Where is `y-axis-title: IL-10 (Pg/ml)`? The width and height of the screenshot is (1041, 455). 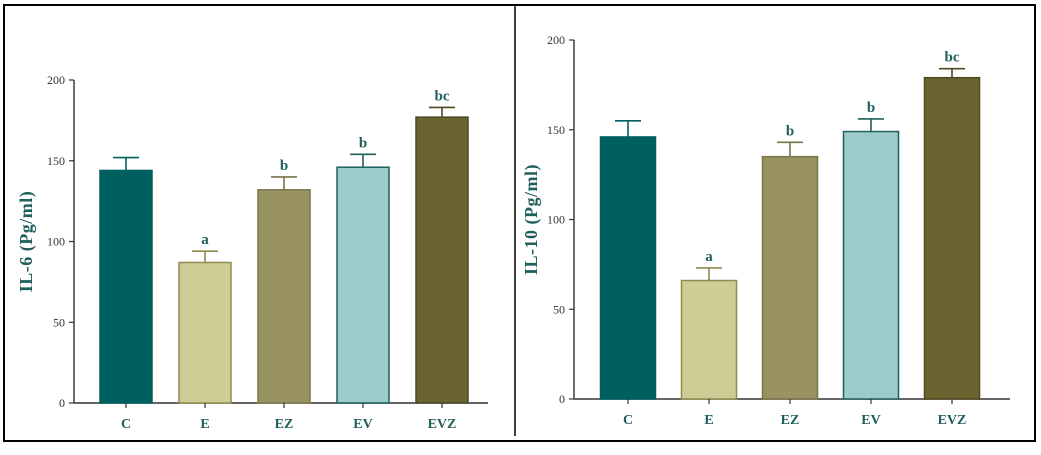
y-axis-title: IL-10 (Pg/ml) is located at coordinates (531, 219).